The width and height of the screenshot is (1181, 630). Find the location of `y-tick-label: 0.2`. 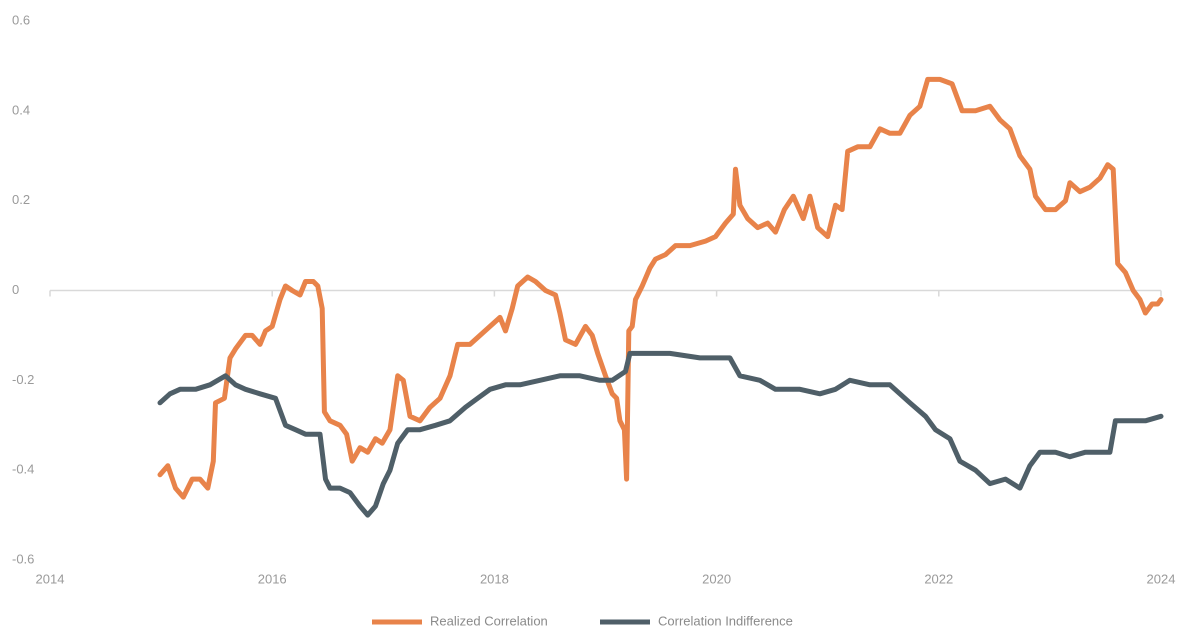

y-tick-label: 0.2 is located at coordinates (21, 199).